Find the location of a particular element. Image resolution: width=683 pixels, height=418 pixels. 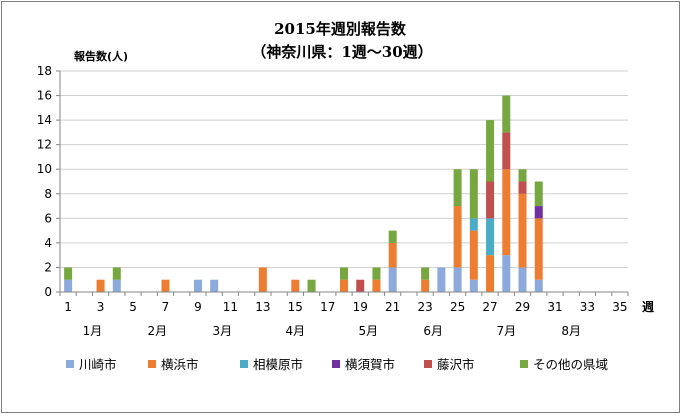

x-tick-label: 3 is located at coordinates (101, 307).